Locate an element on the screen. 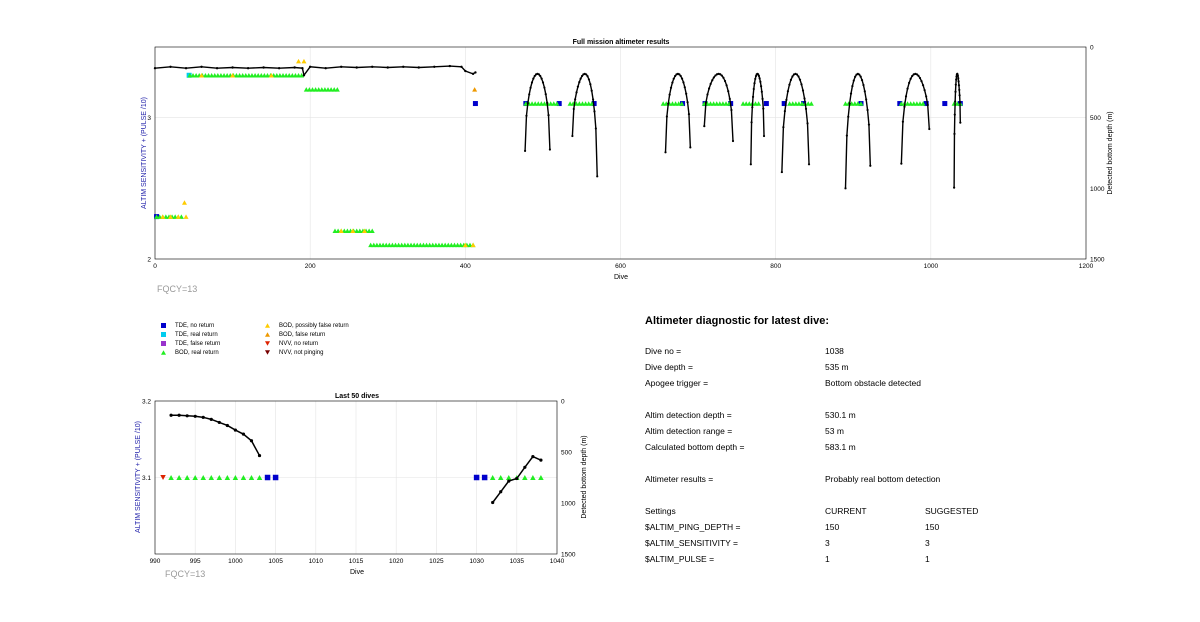 The width and height of the screenshot is (1200, 622). x-tick-label: 600 is located at coordinates (620, 266).